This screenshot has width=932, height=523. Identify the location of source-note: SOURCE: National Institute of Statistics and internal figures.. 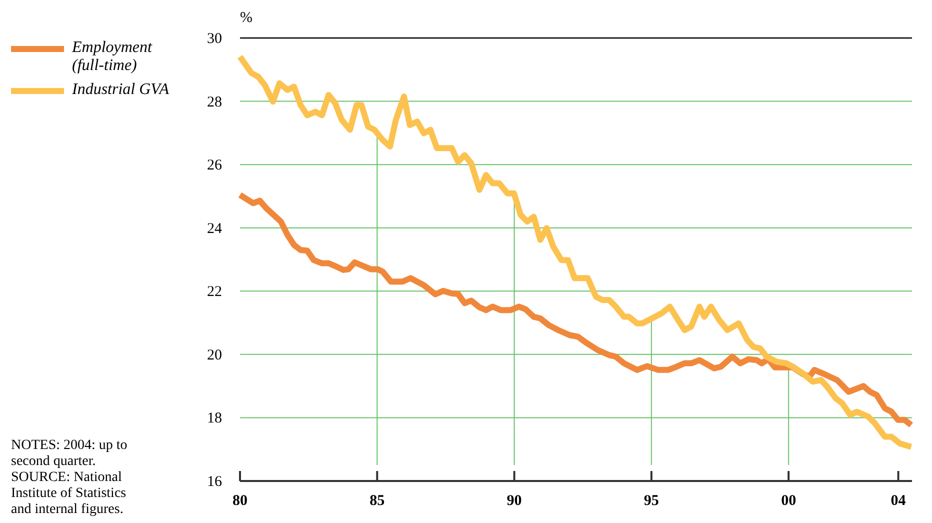
(68, 493).